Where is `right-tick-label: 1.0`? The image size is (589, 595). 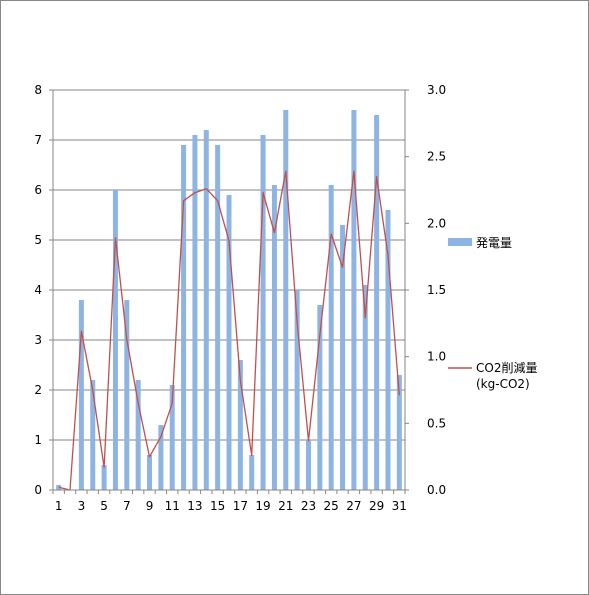
right-tick-label: 1.0 is located at coordinates (436, 357).